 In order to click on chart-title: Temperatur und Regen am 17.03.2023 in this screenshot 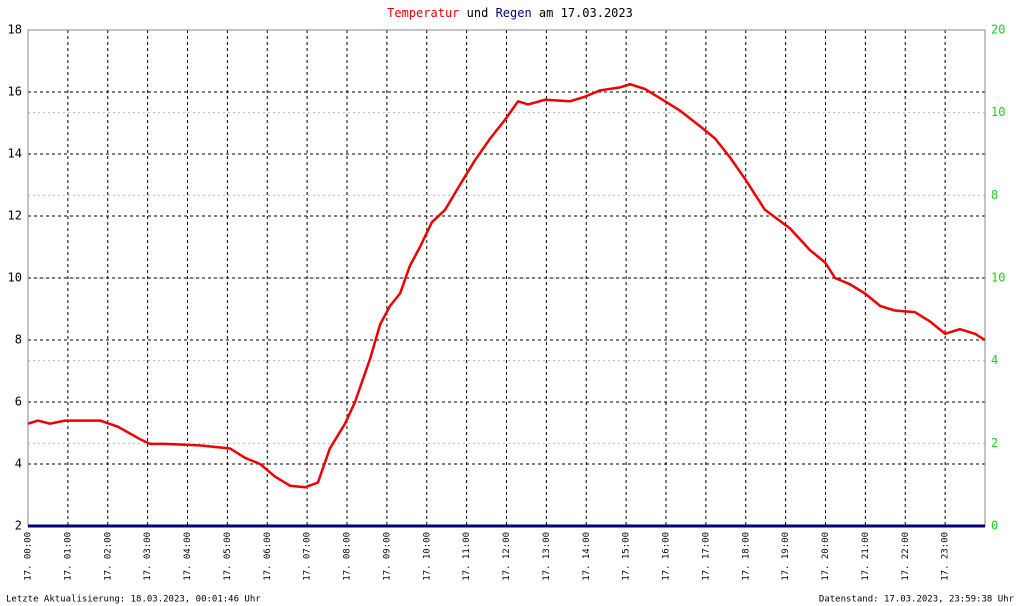, I will do `click(510, 13)`.